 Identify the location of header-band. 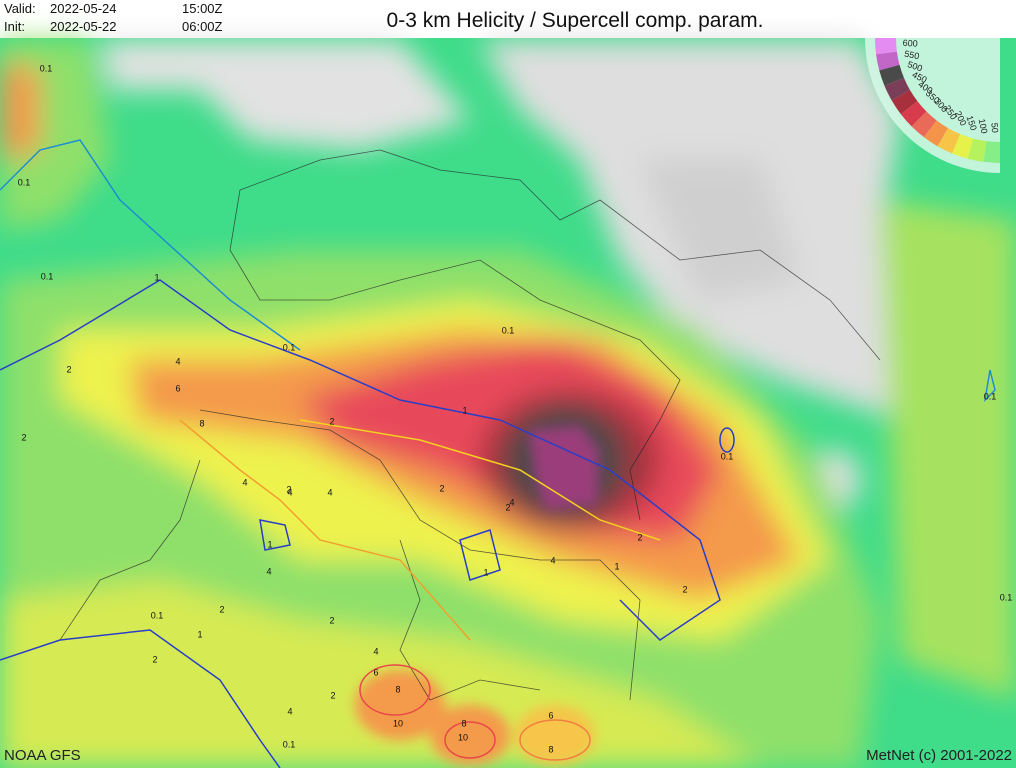
(508, 19).